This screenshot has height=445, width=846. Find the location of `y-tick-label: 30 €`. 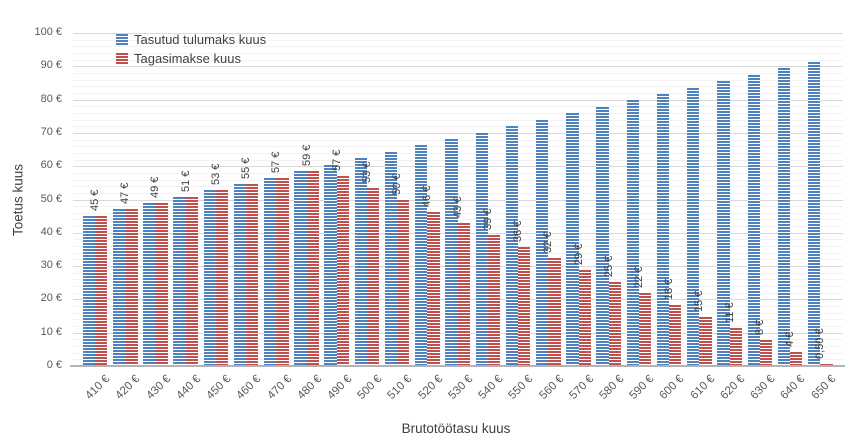

y-tick-label: 30 € is located at coordinates (51, 265).